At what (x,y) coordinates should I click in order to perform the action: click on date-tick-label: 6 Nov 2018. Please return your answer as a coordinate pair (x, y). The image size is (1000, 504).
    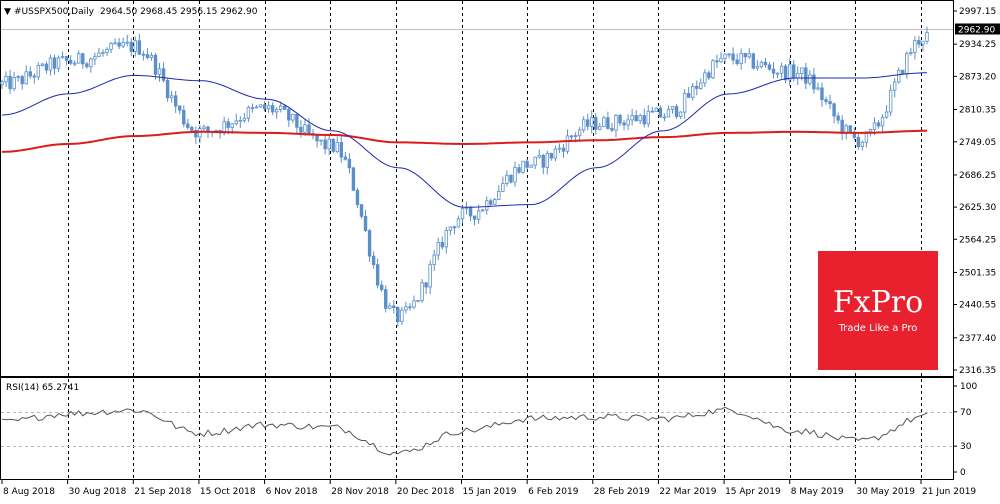
    Looking at the image, I should click on (292, 492).